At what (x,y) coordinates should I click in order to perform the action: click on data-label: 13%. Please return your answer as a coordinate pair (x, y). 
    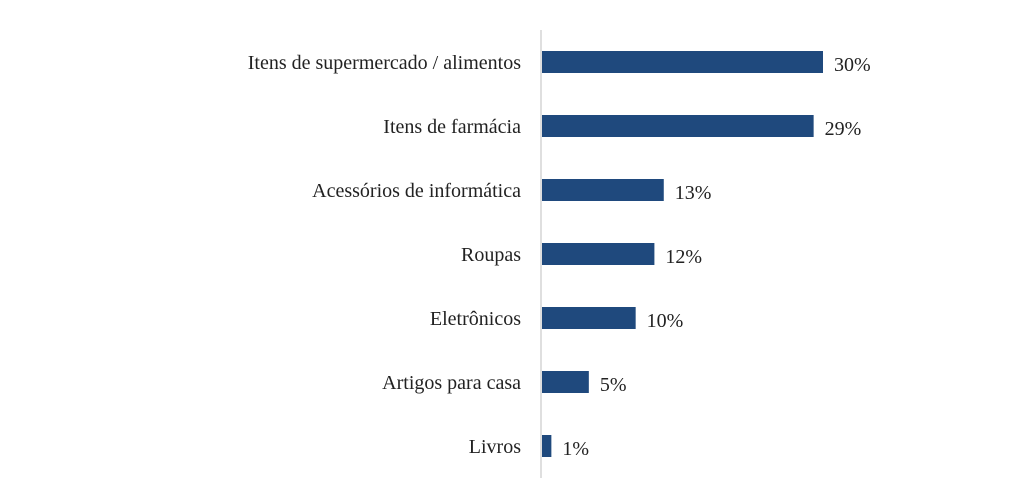
    Looking at the image, I should click on (693, 193).